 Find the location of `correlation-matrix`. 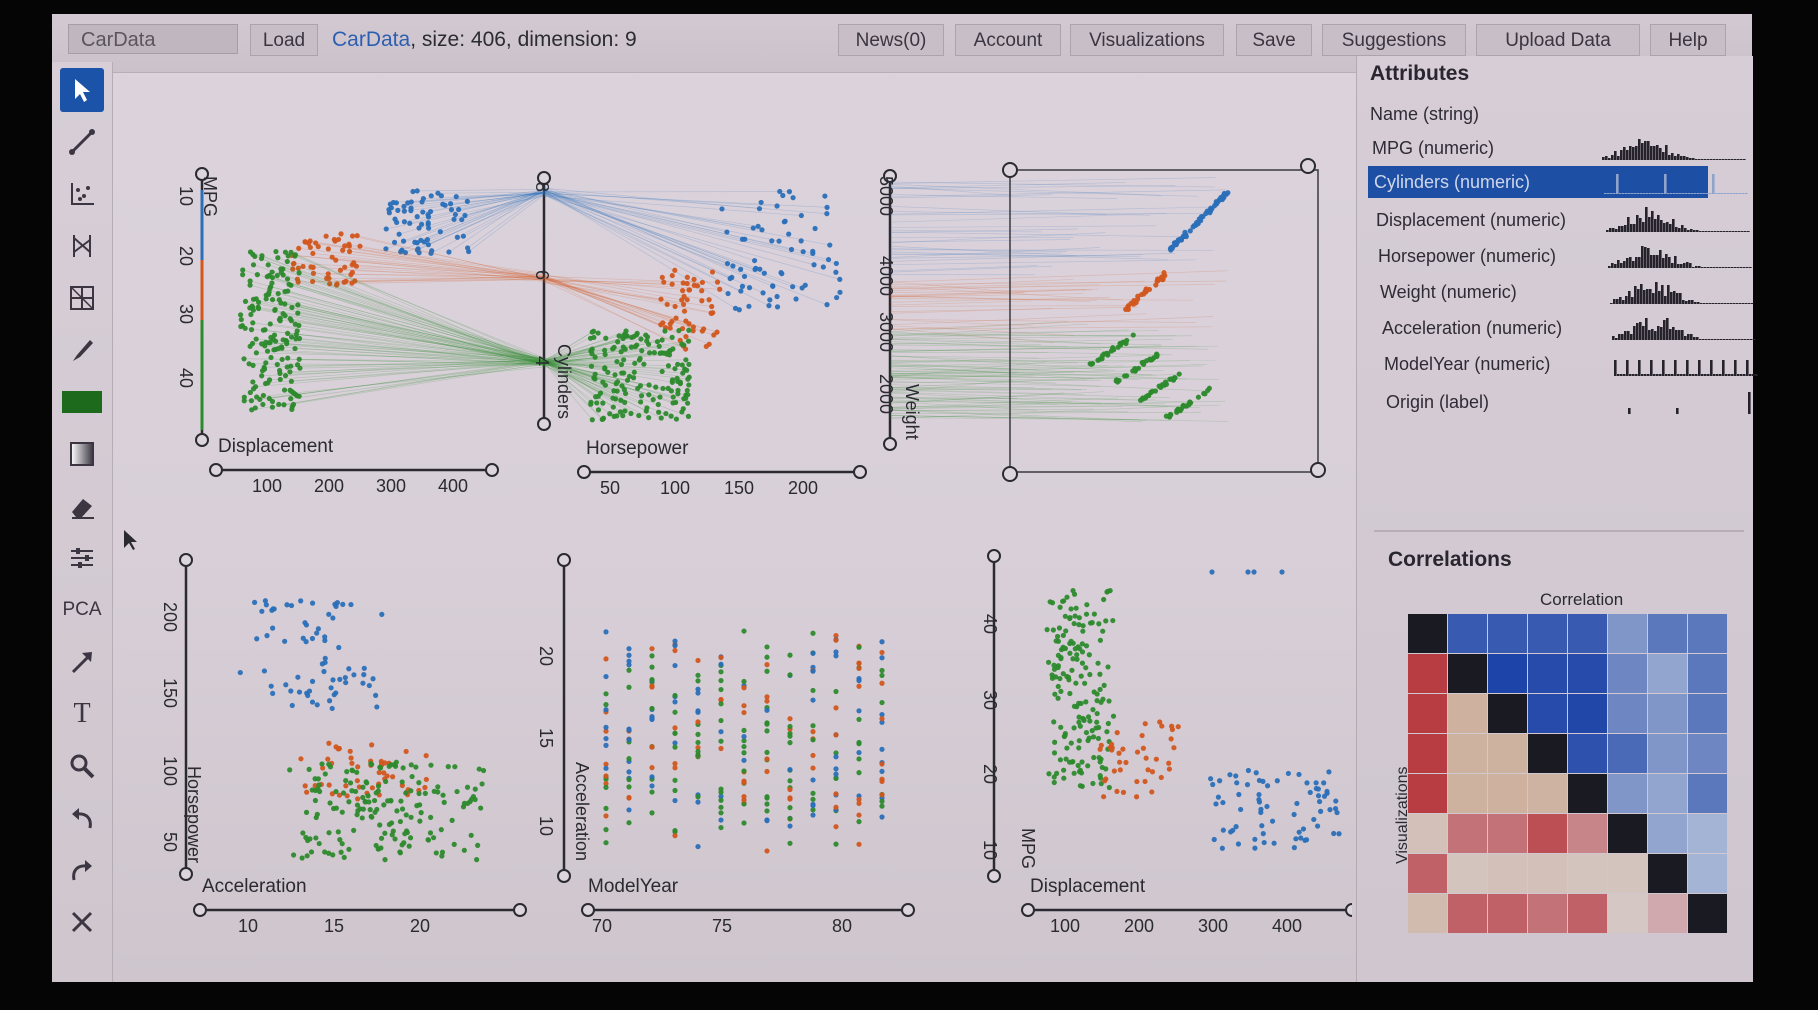

correlation-matrix is located at coordinates (1573, 784).